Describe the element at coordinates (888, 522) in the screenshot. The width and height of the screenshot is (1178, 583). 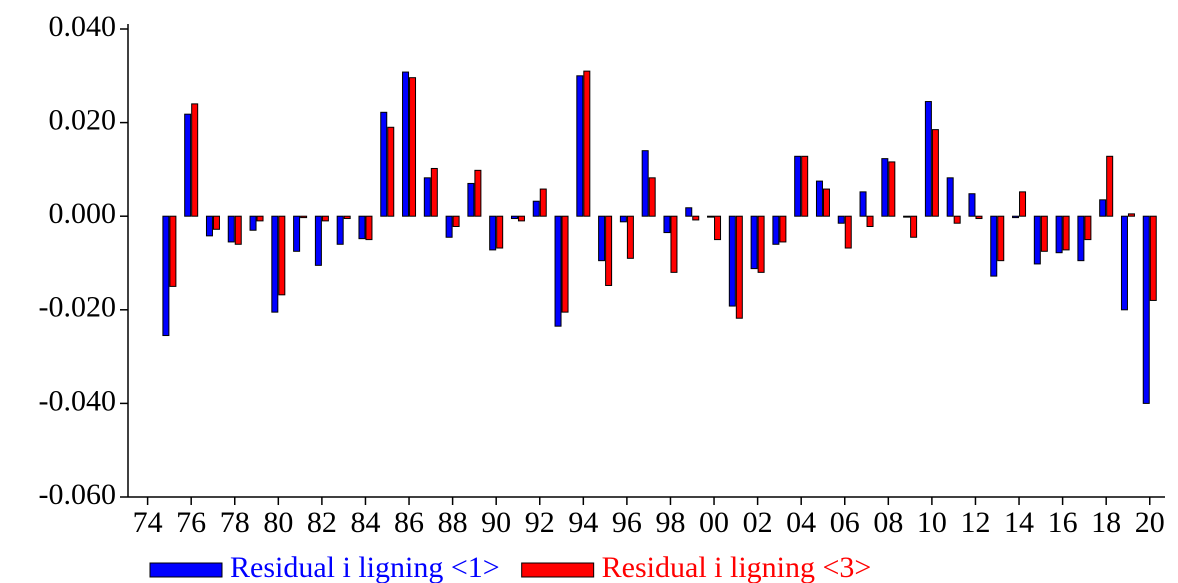
I see `x-tick-label: 08` at that location.